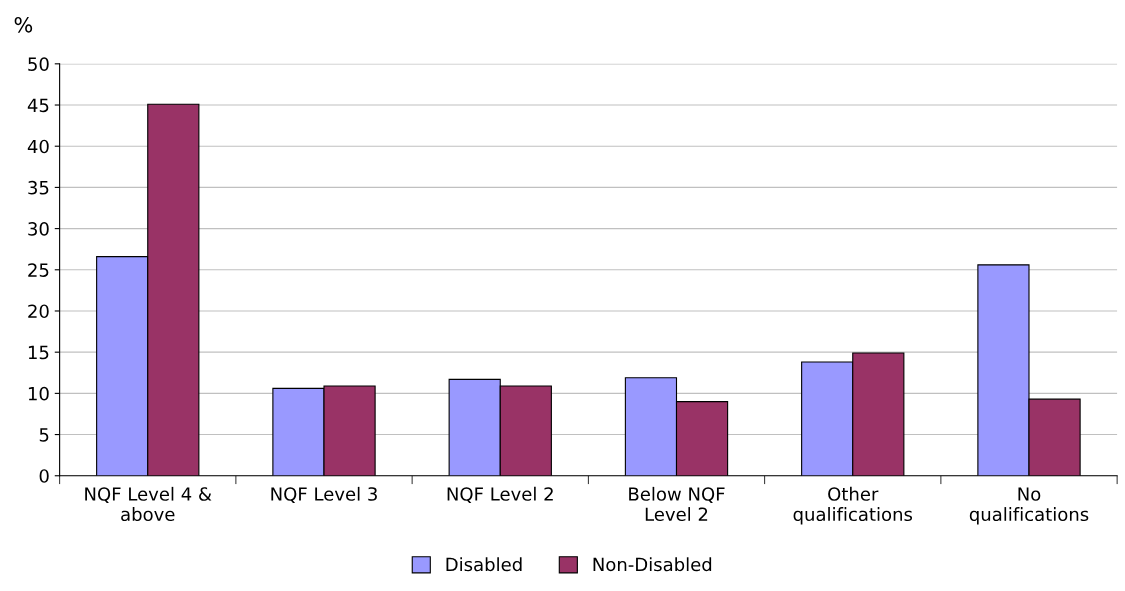  Describe the element at coordinates (38, 105) in the screenshot. I see `y-tick-label: 45` at that location.